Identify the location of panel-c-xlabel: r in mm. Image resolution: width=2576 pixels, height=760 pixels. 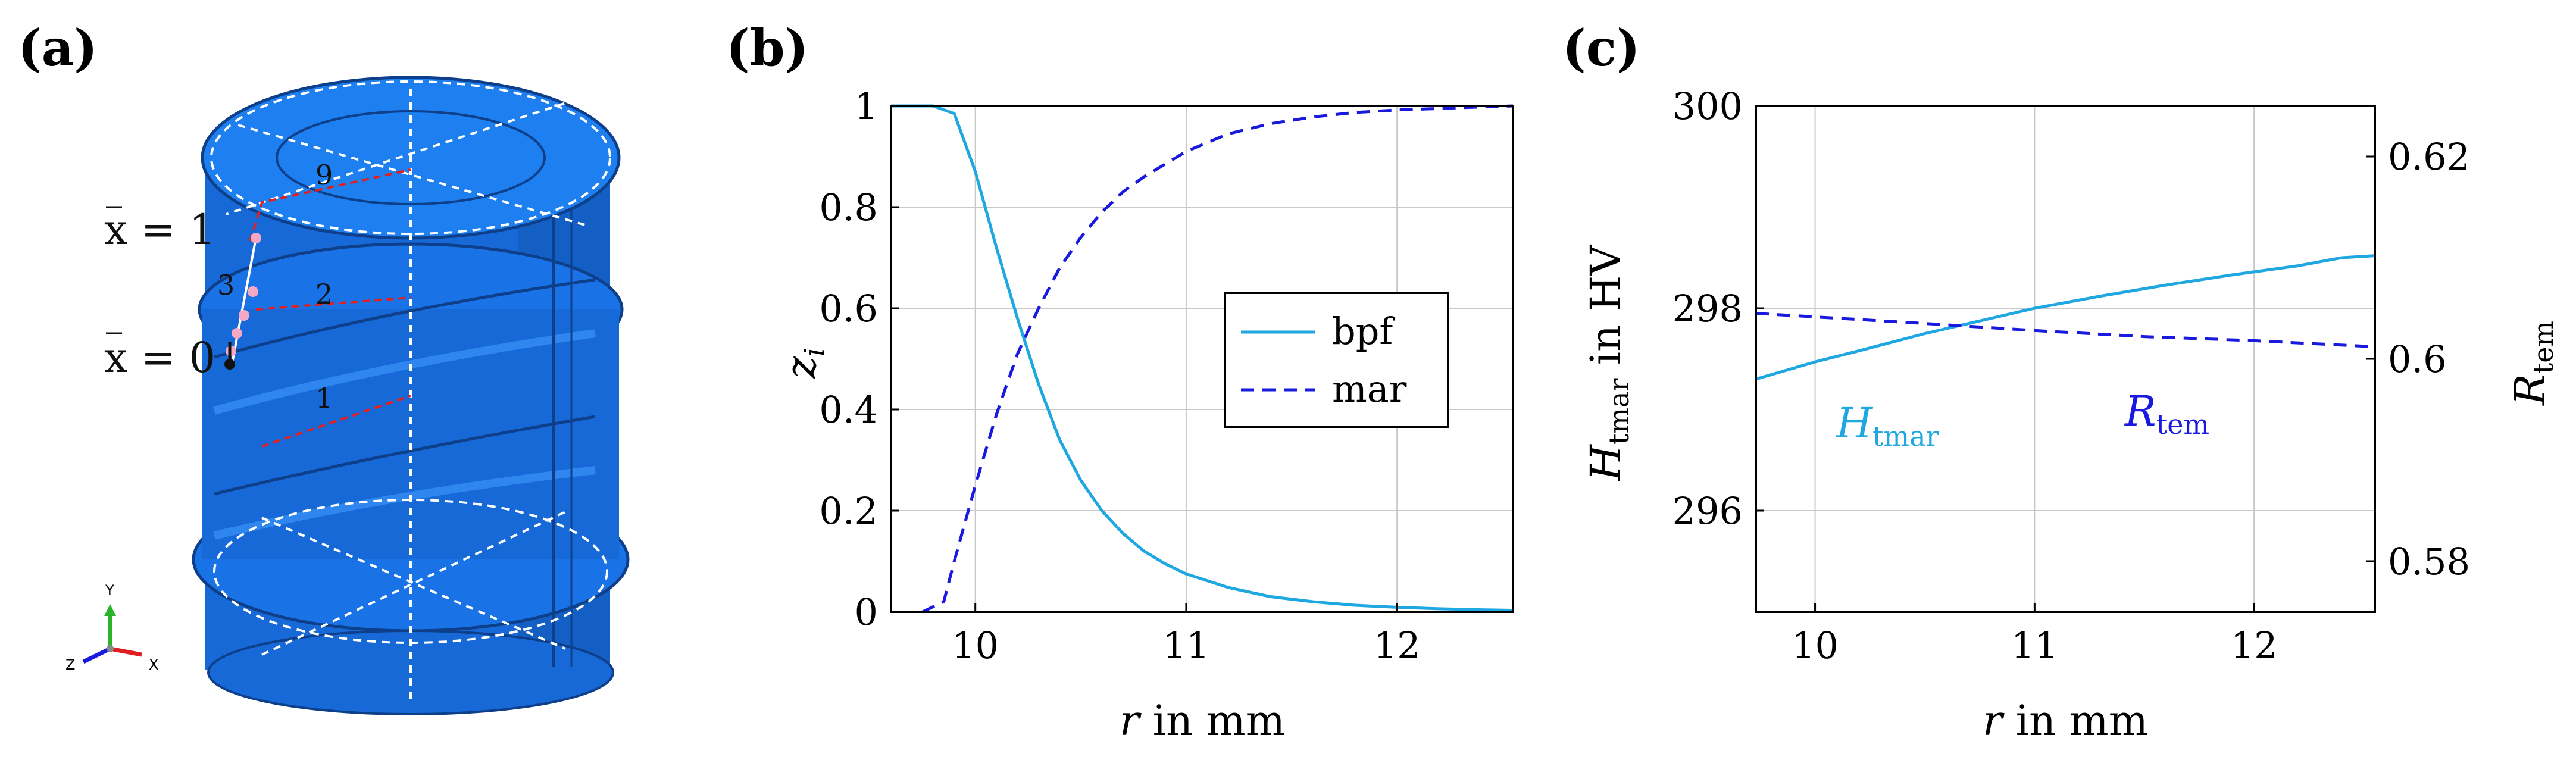
(2065, 720).